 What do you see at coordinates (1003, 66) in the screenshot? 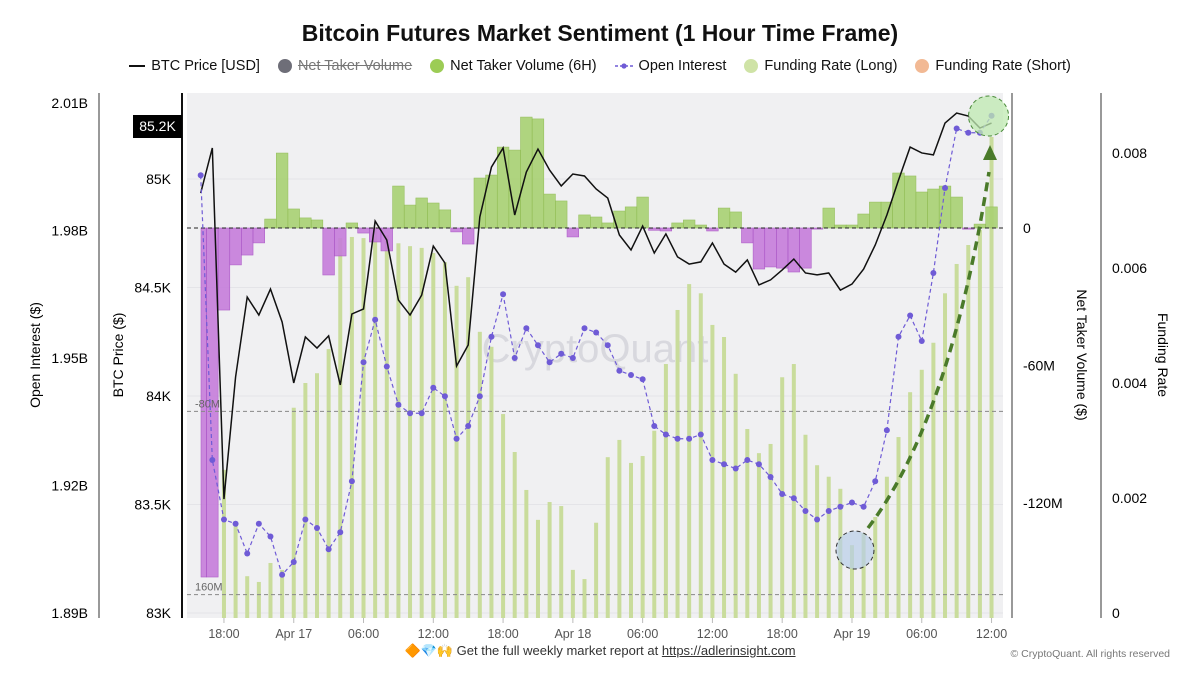
I see `legend-label: Funding Rate (Short)` at bounding box center [1003, 66].